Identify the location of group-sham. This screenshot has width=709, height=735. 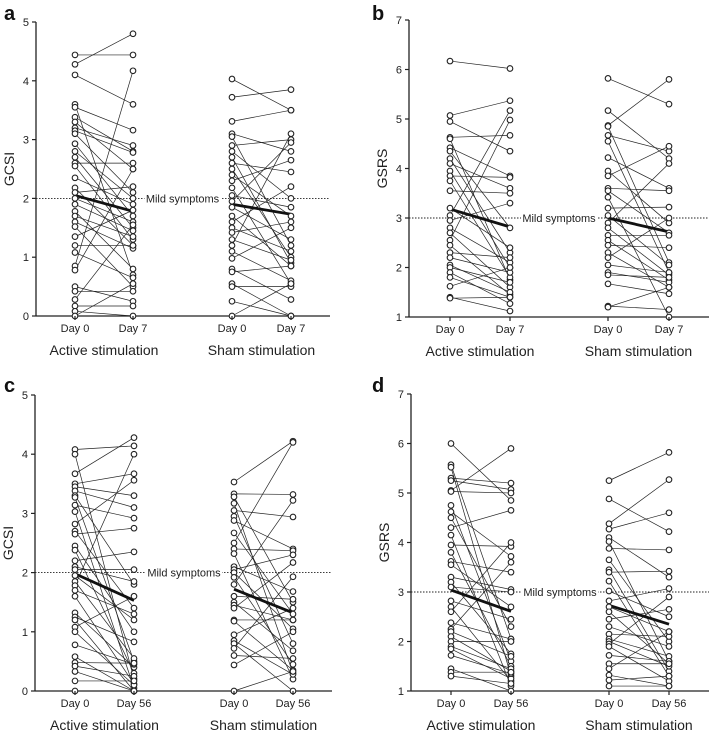
(263, 566).